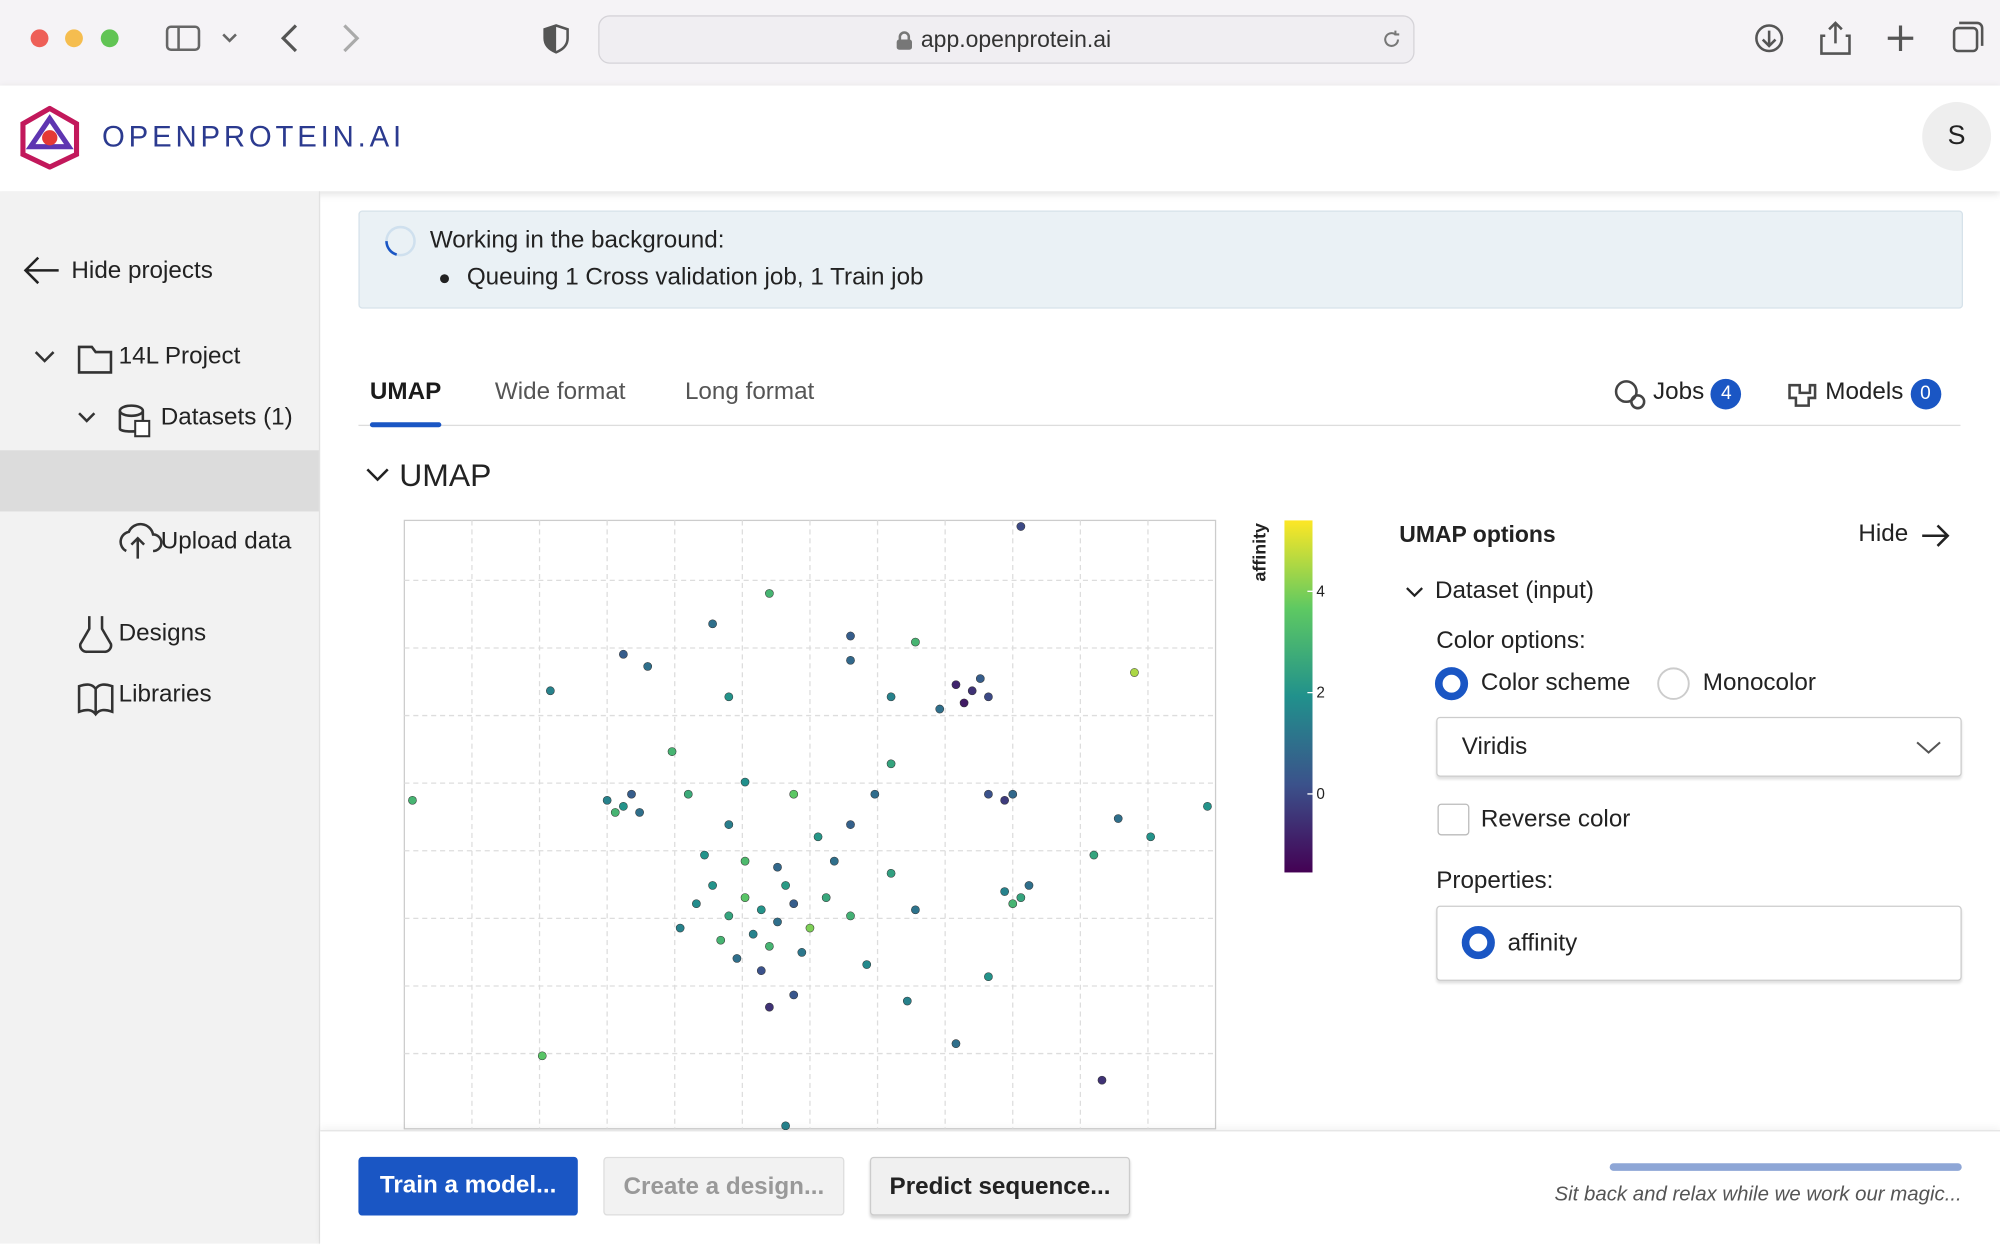 This screenshot has width=2000, height=1245. What do you see at coordinates (179, 356) in the screenshot?
I see `project: 14L Project` at bounding box center [179, 356].